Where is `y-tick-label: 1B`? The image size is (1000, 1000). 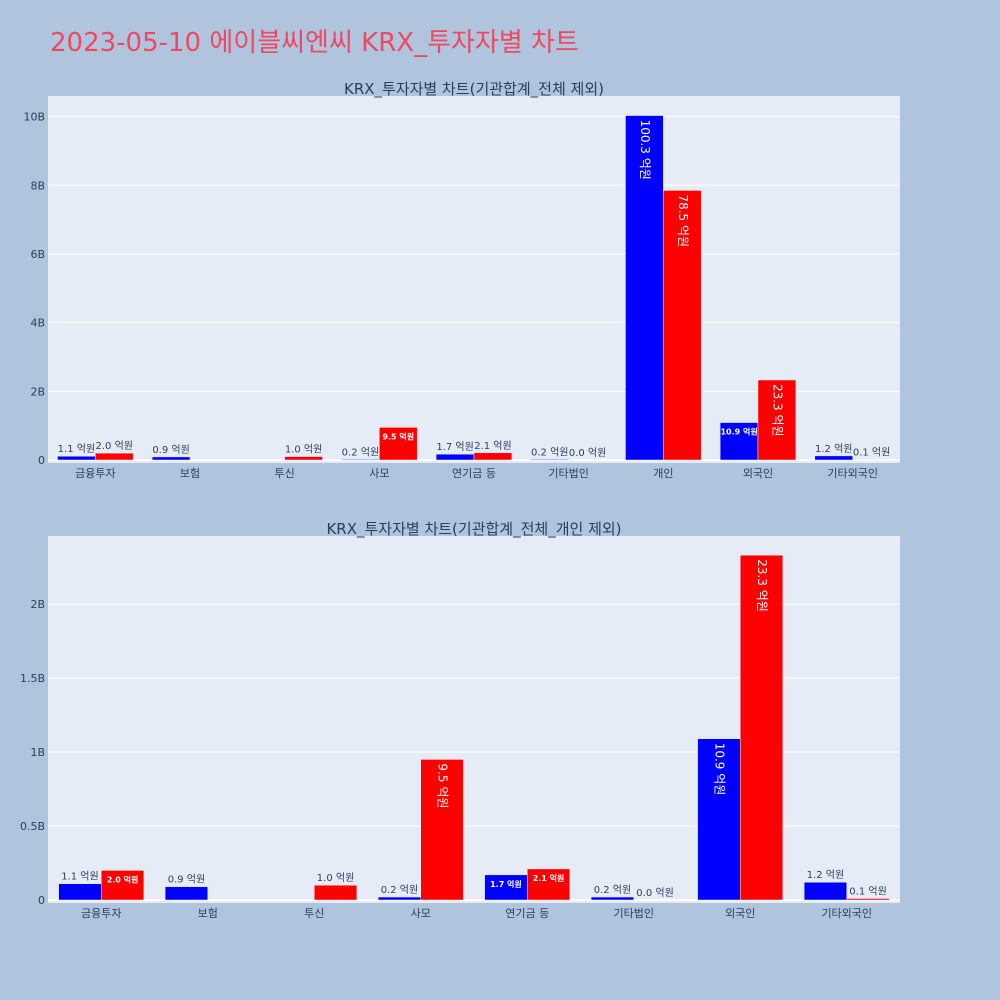 y-tick-label: 1B is located at coordinates (37, 752).